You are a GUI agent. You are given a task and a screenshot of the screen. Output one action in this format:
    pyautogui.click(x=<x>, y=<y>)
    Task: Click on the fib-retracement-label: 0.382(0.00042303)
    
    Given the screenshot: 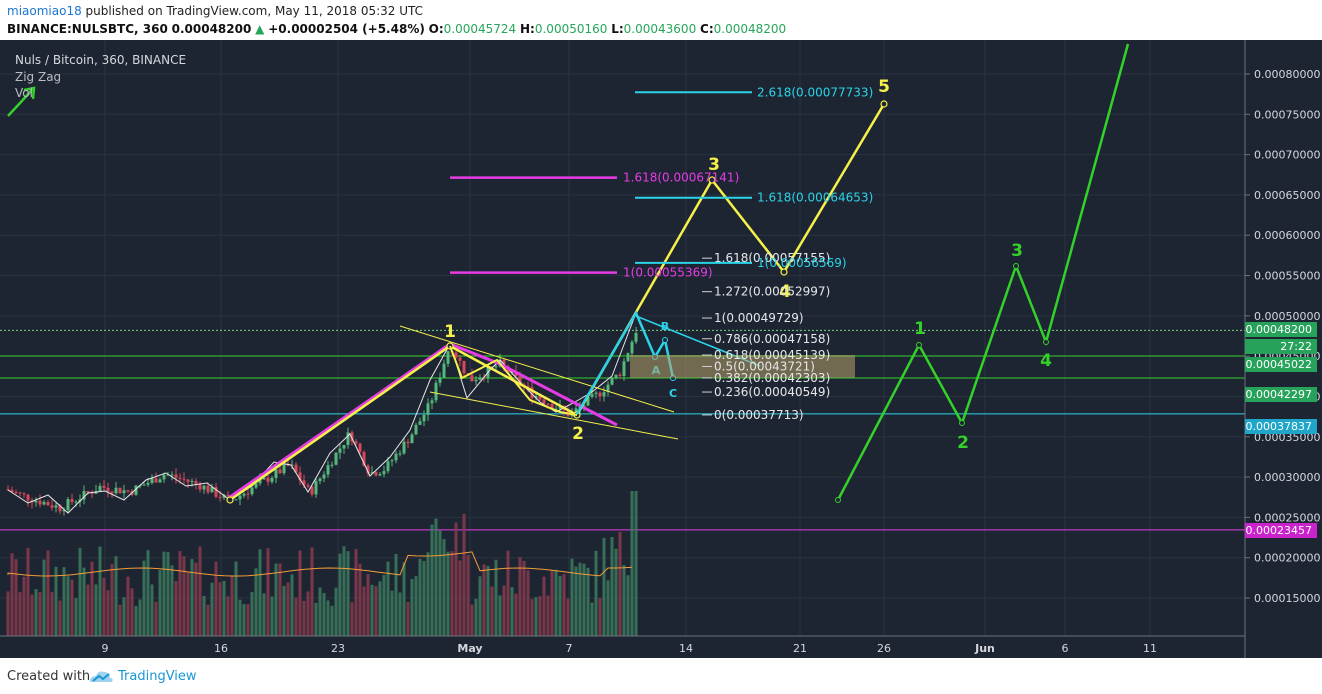 What is the action you would take?
    pyautogui.click(x=772, y=378)
    